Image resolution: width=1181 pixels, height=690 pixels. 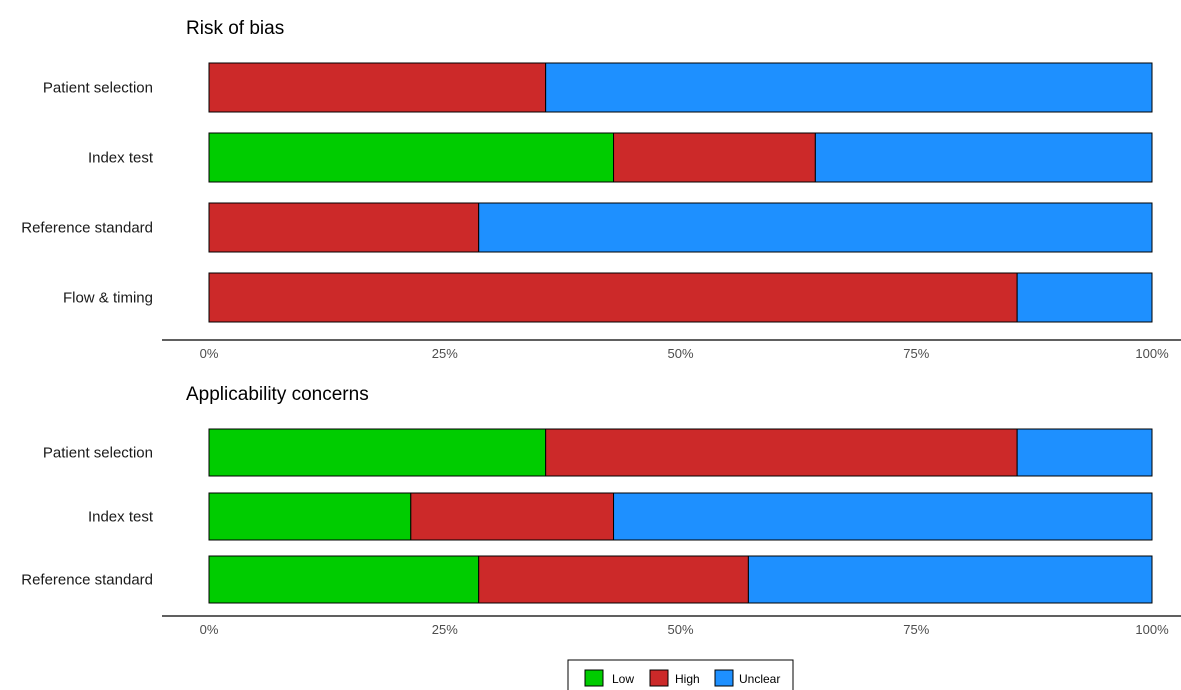 I want to click on legend-key-low, so click(x=594, y=678).